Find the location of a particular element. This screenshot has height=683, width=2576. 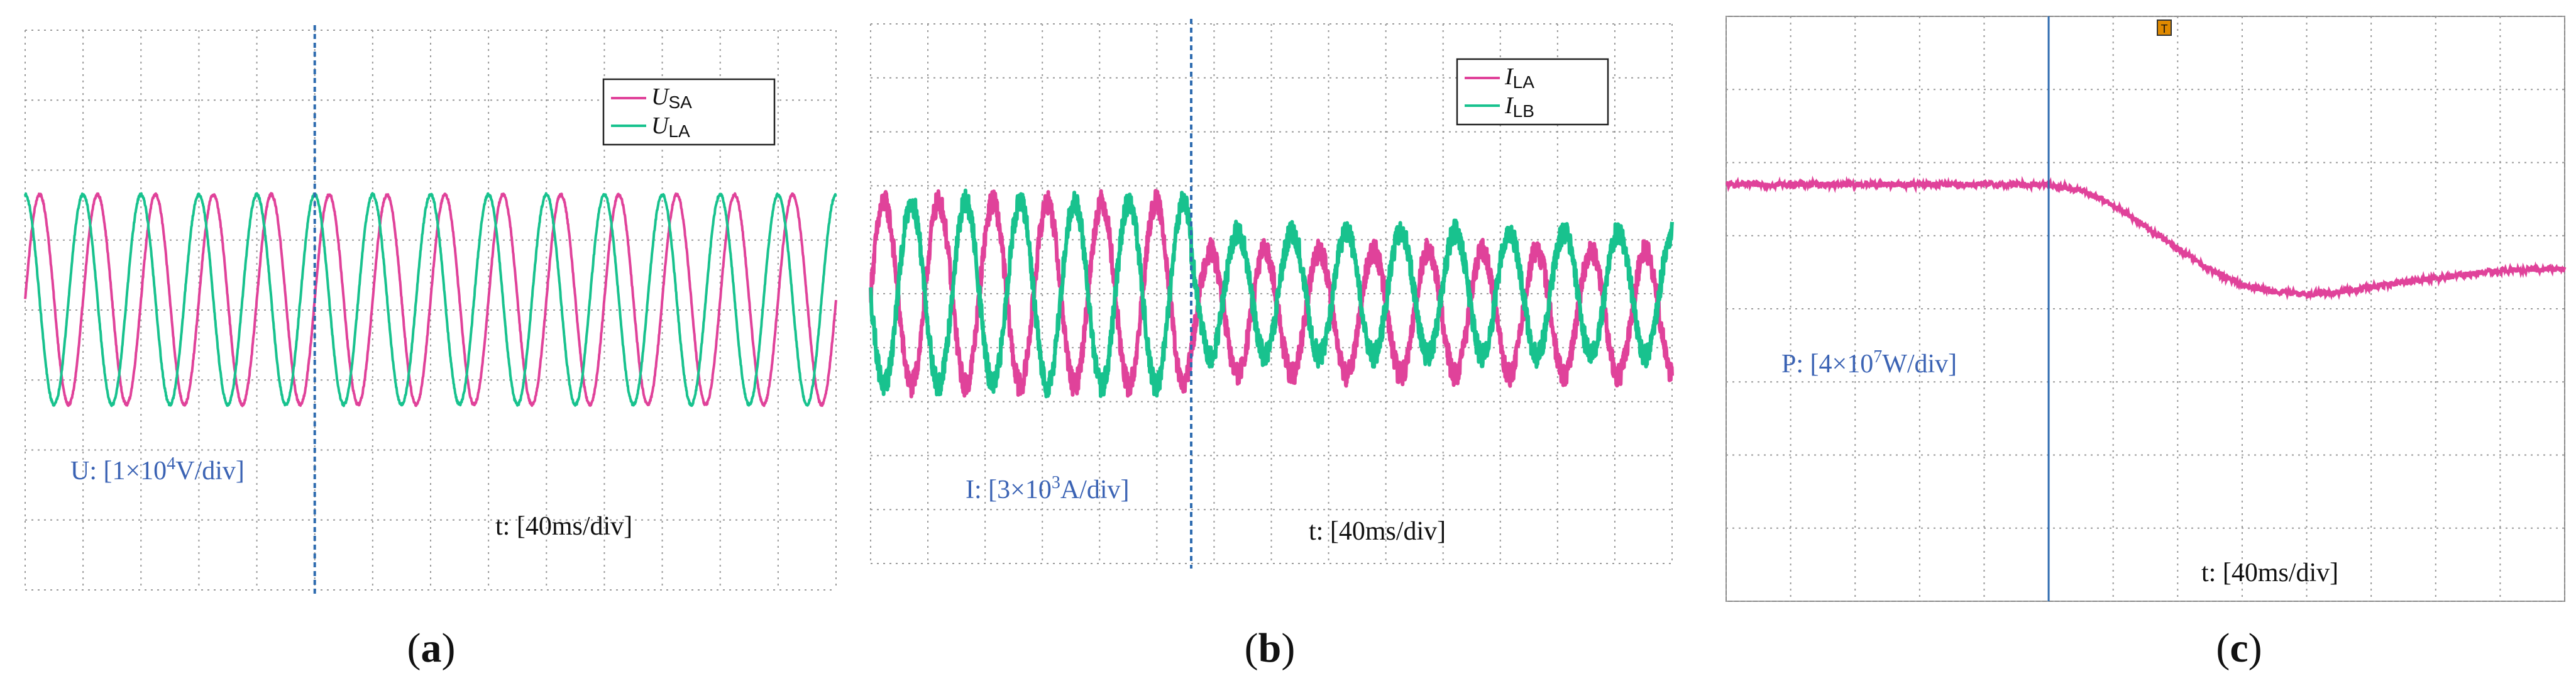

time-label-c: t: [40ms/div] is located at coordinates (2269, 572).